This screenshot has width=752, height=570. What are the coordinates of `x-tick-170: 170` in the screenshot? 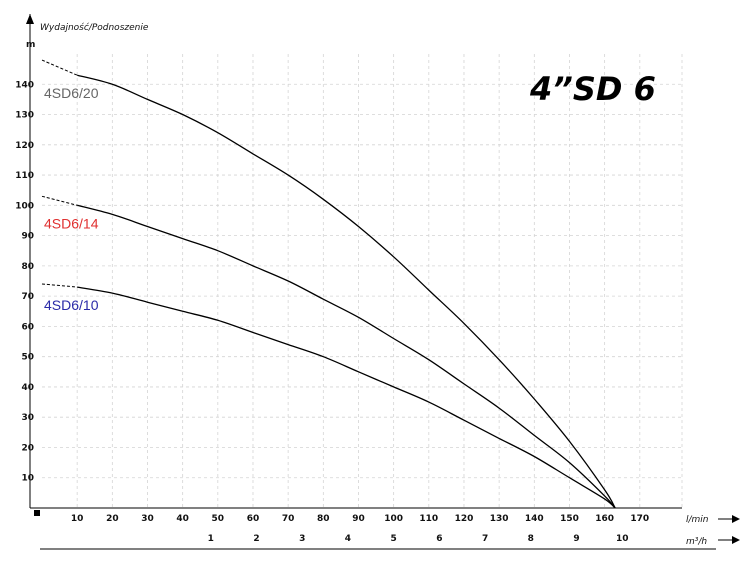 It's located at (639, 519).